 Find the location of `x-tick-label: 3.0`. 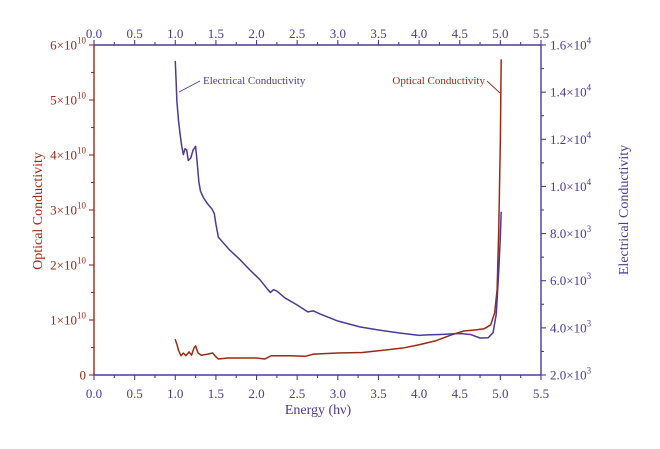

x-tick-label: 3.0 is located at coordinates (338, 393).